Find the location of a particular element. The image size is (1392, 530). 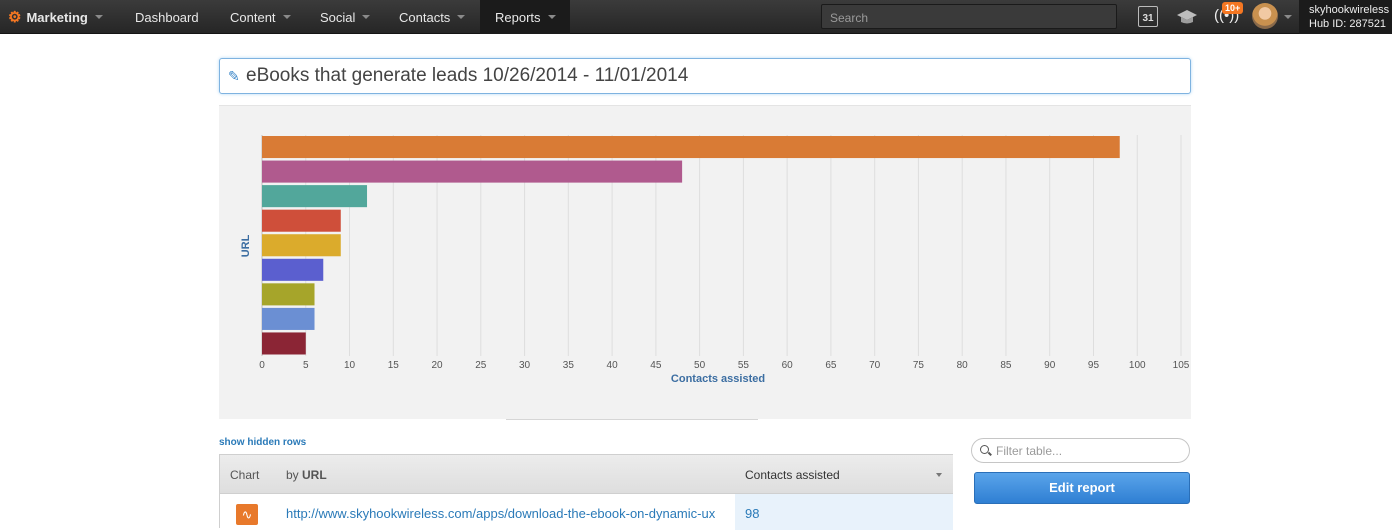

marketing-menu: ⚙ Marketing is located at coordinates (55, 17).